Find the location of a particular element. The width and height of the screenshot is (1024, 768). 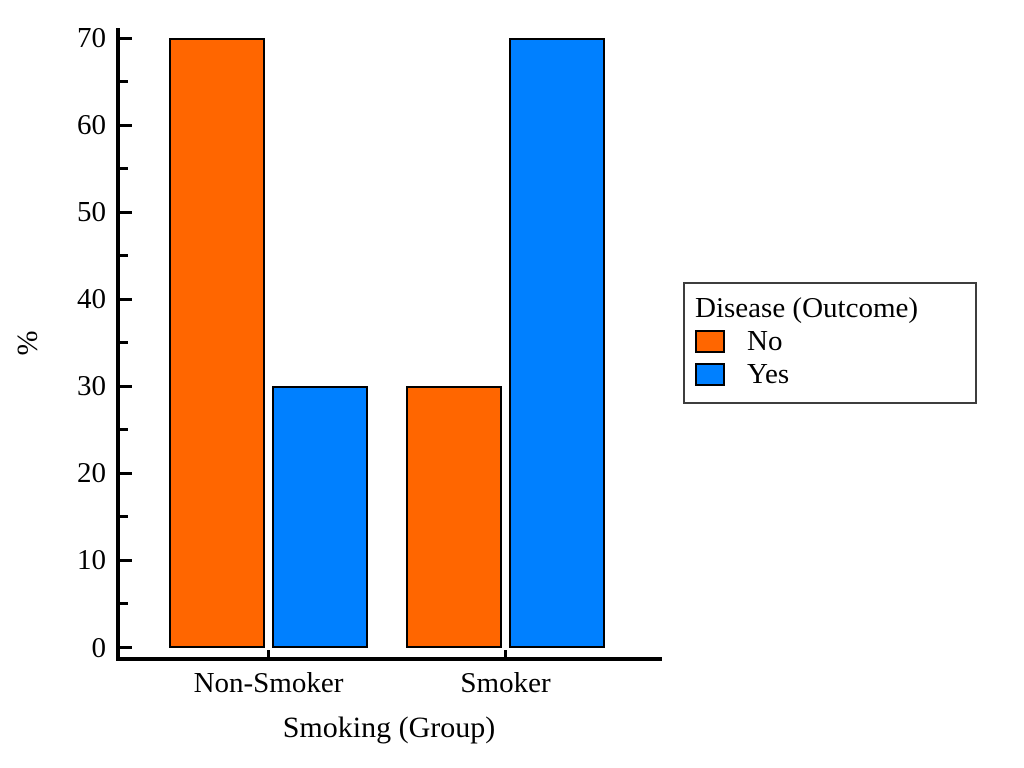

y-tick-label: 60 is located at coordinates (91, 125).